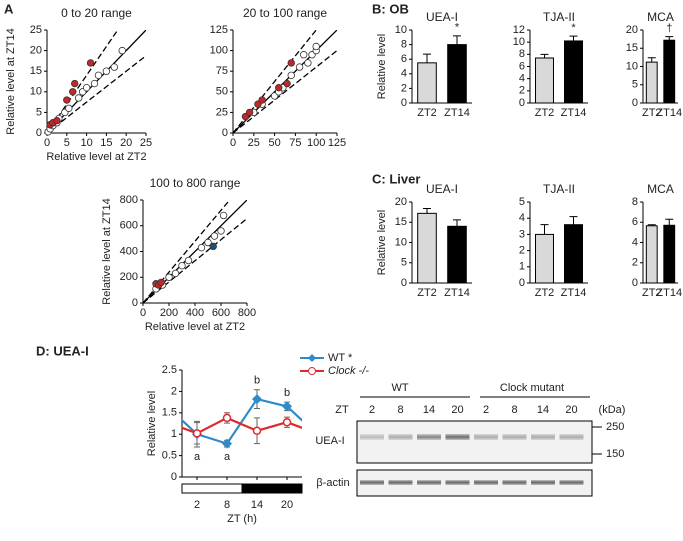 The height and width of the screenshot is (541, 683). I want to click on y-tick-label: 8, so click(522, 54).